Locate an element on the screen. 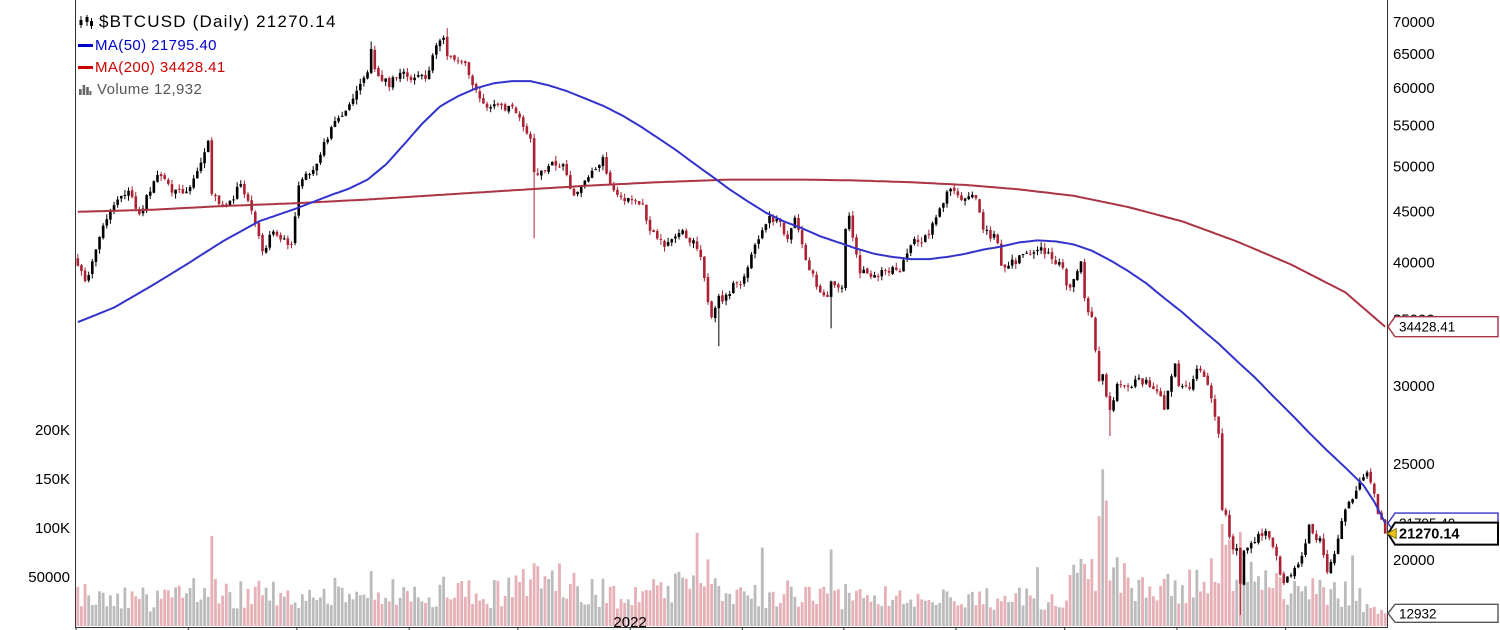 The image size is (1500, 630). legend-ma200-row: MA(200) 34428.41 is located at coordinates (207, 67).